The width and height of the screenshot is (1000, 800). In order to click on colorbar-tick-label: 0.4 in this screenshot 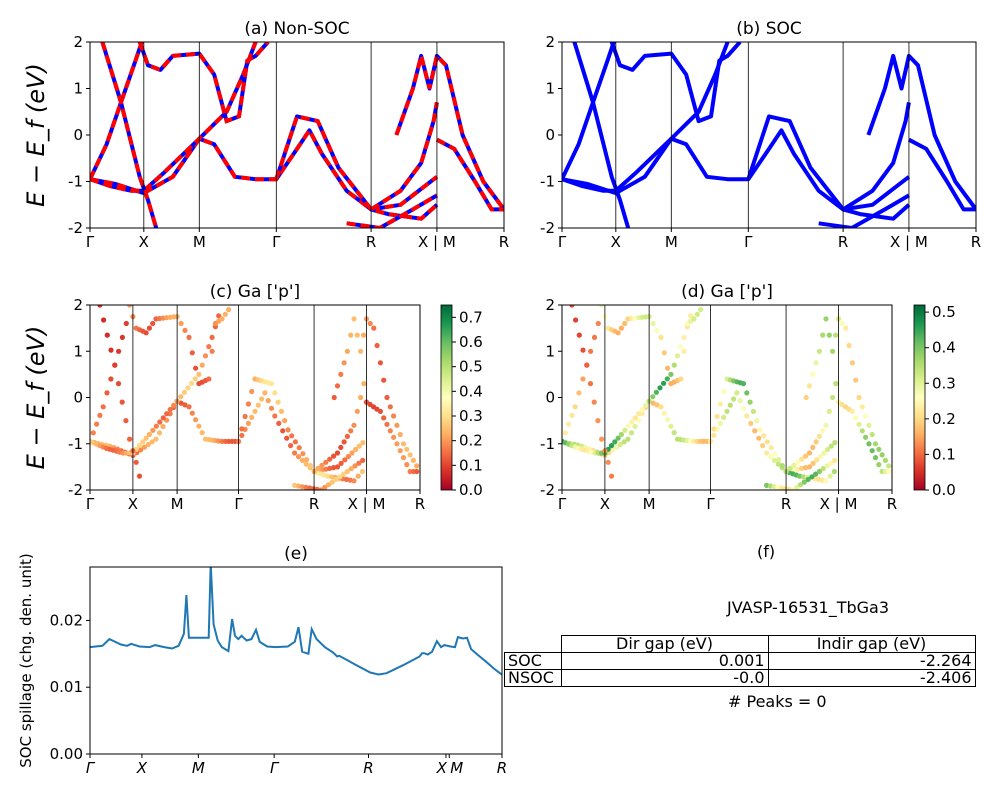, I will do `click(944, 348)`.